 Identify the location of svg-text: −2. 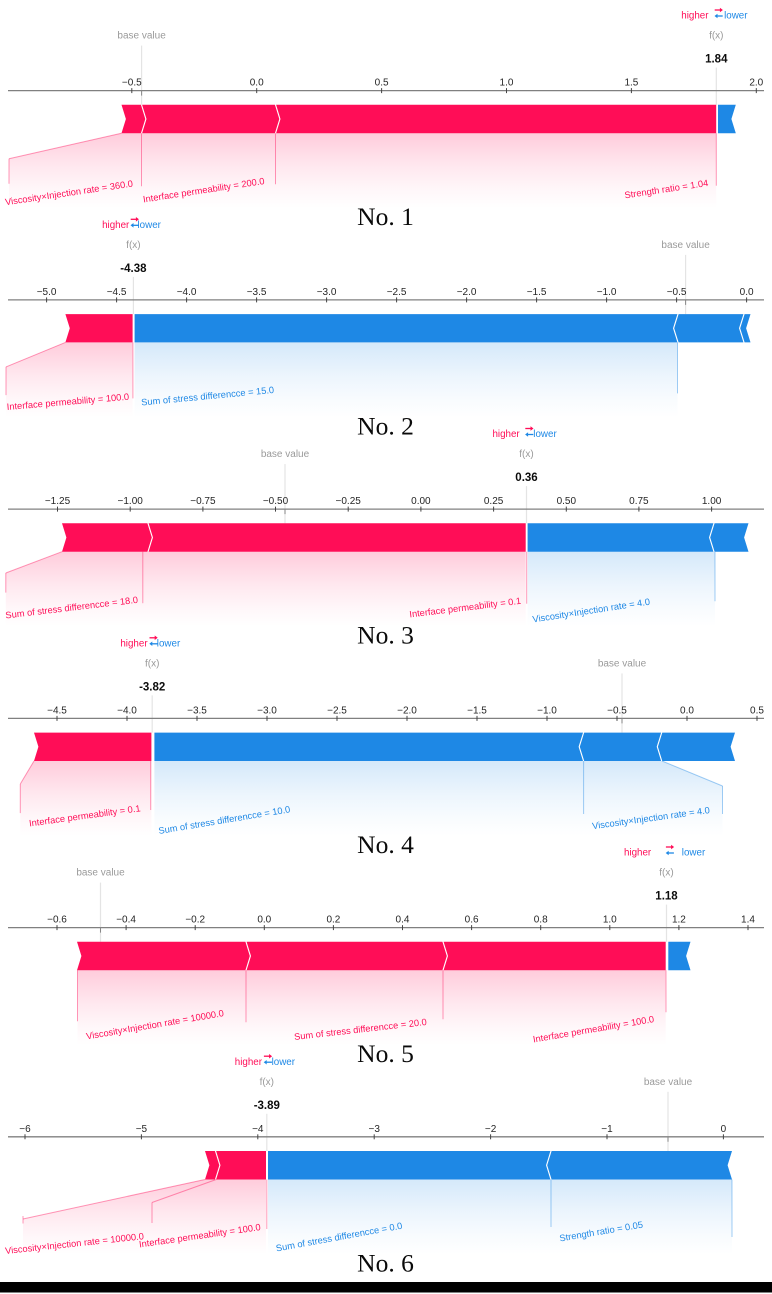
(491, 1129).